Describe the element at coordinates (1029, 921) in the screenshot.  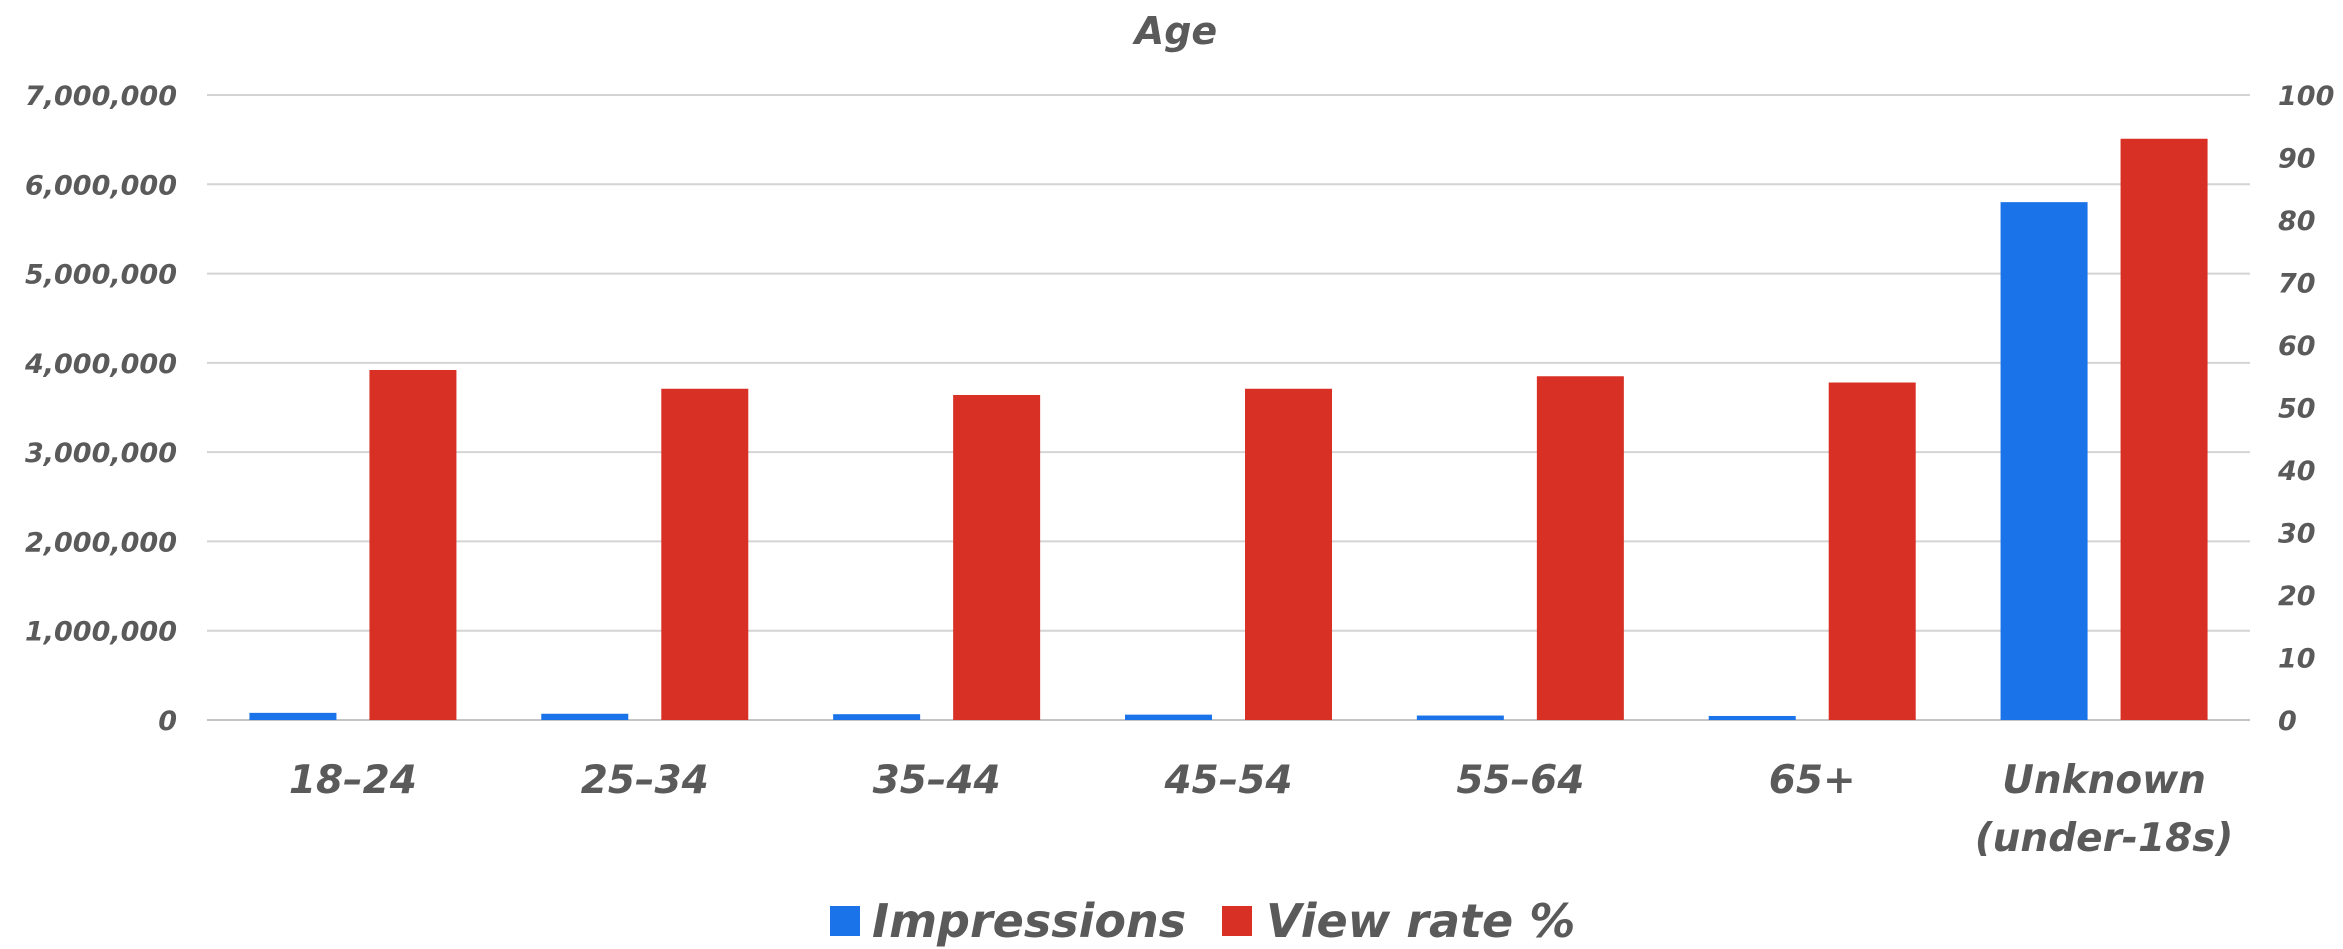
I see `legend-label-impressions: Impressions` at that location.